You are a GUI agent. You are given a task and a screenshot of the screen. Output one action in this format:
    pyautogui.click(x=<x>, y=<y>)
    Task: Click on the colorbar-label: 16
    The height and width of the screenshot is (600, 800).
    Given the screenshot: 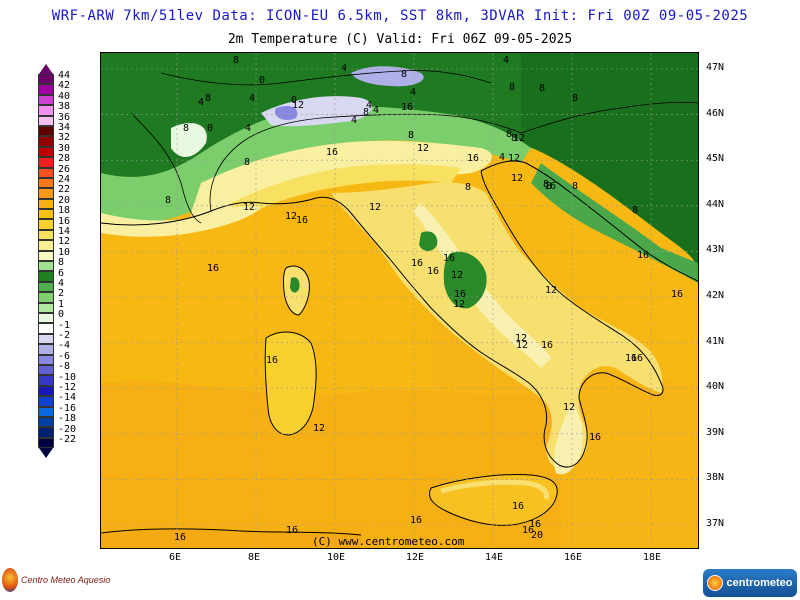 What is the action you would take?
    pyautogui.click(x=64, y=221)
    